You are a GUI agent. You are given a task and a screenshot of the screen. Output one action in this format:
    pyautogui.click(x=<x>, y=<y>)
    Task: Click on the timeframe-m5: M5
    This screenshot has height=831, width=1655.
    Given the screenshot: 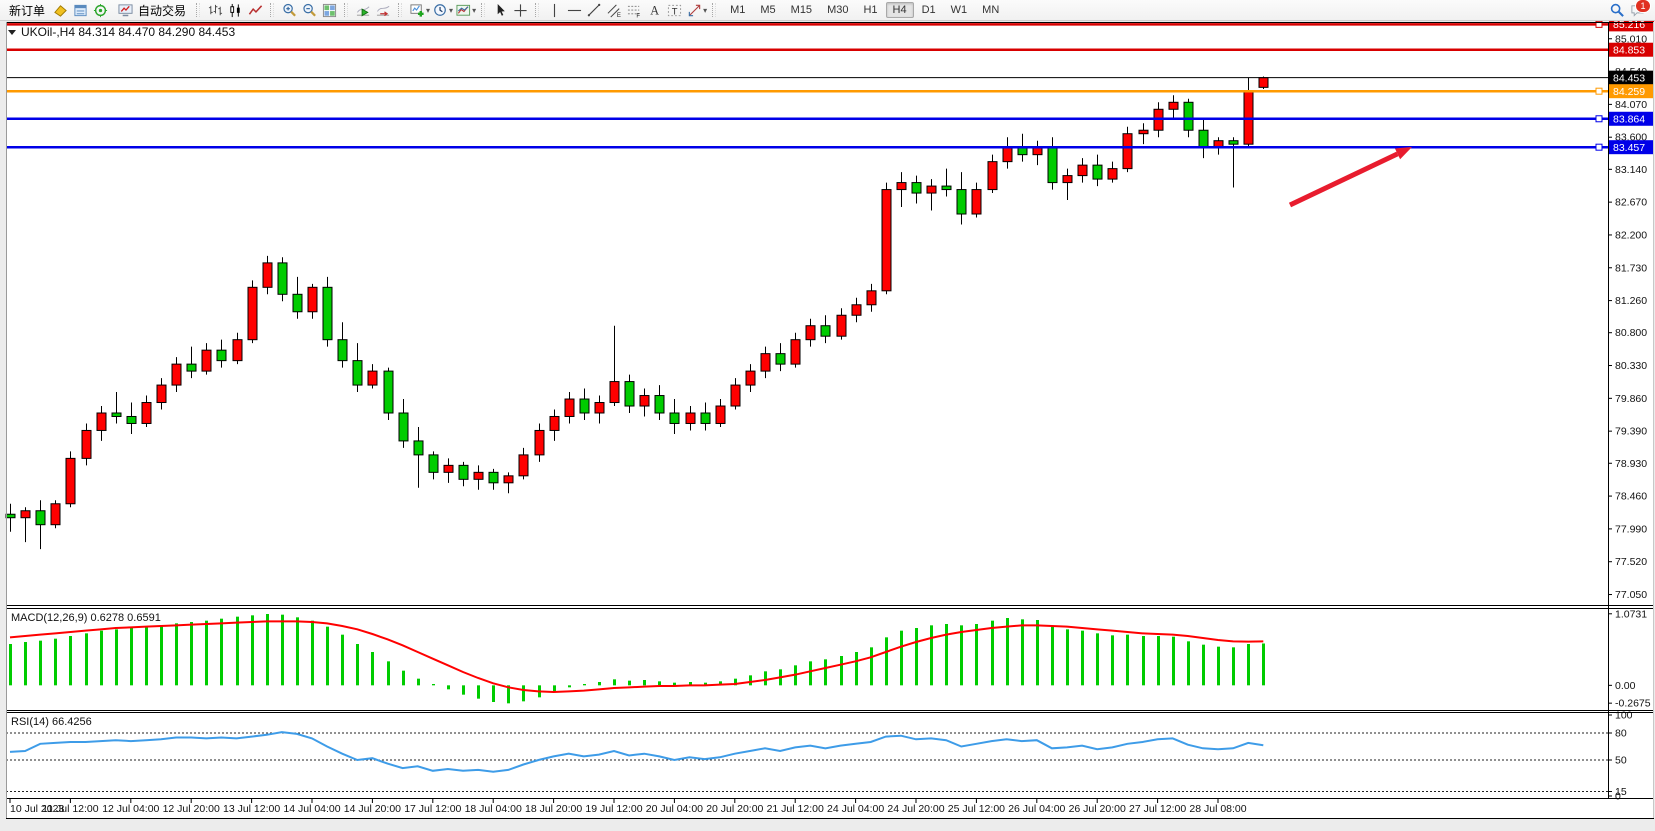 What is the action you would take?
    pyautogui.click(x=768, y=10)
    